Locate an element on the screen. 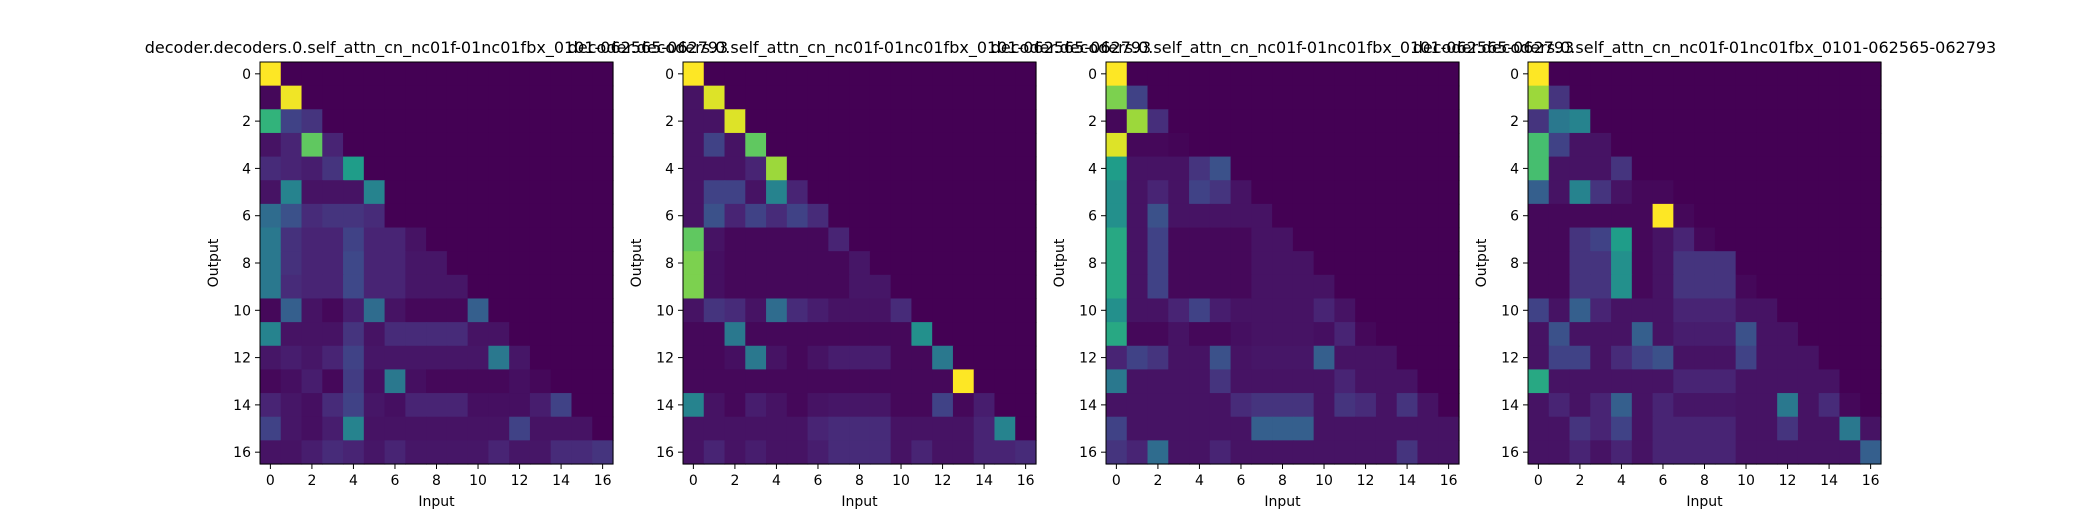 The width and height of the screenshot is (2080, 520). y-tick-label: 16 is located at coordinates (242, 453).